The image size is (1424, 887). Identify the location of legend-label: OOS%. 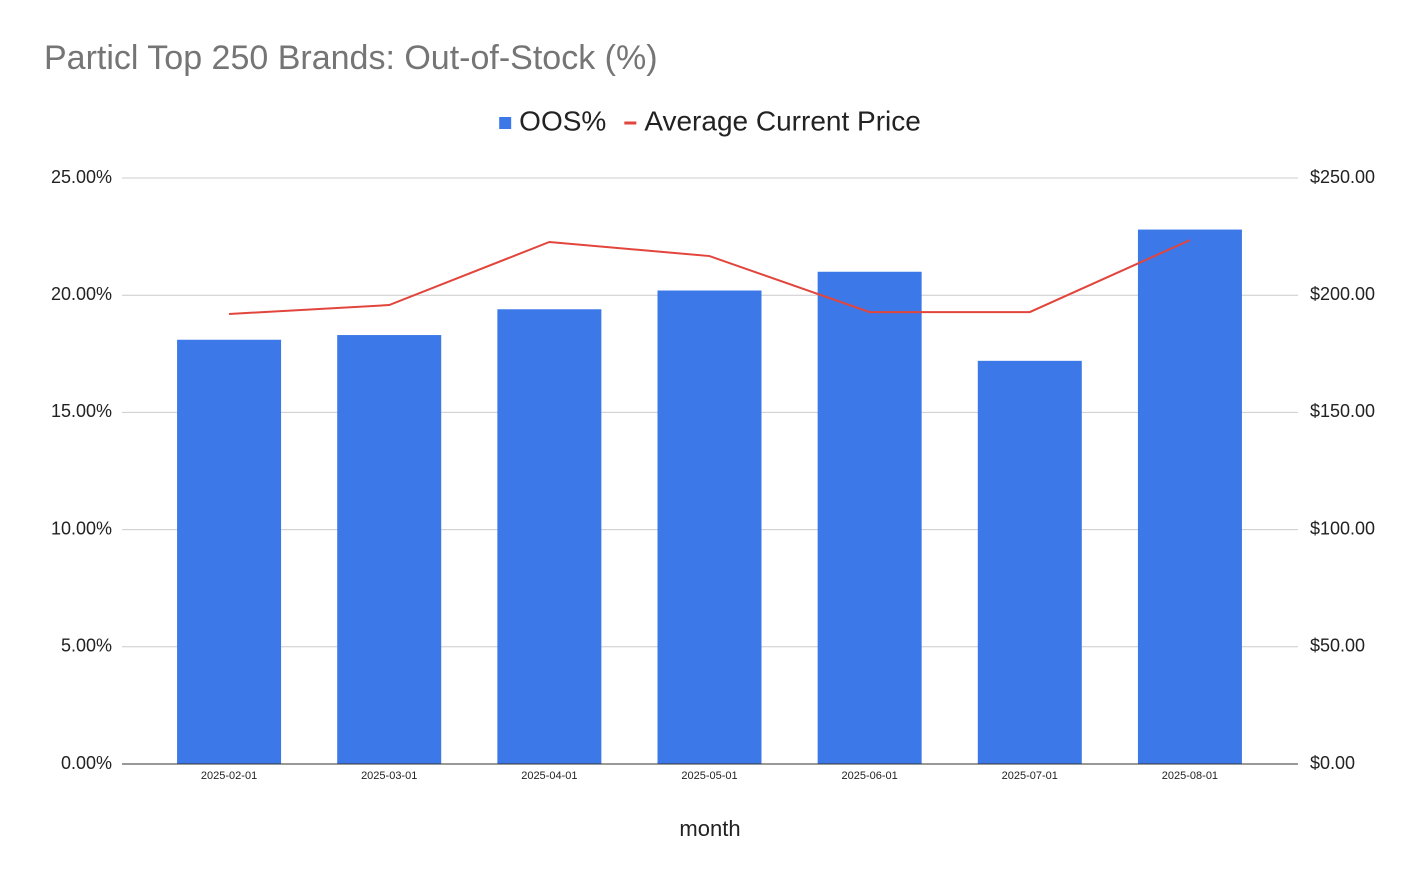
(562, 120).